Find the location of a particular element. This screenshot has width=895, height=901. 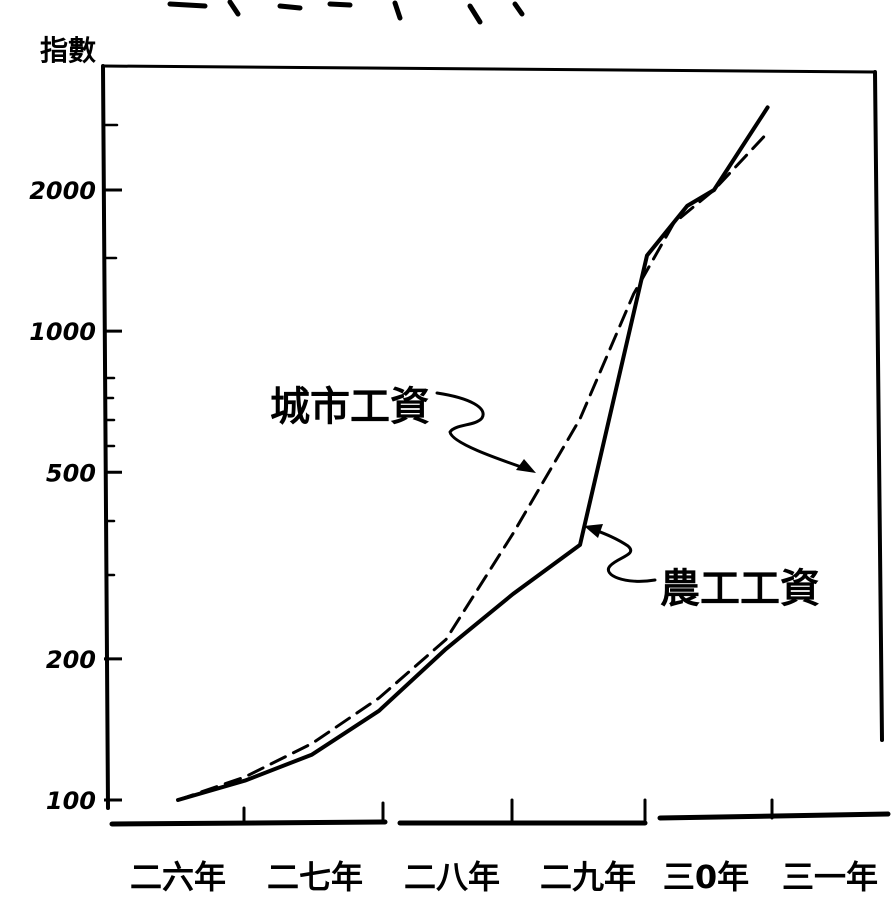

frame-left is located at coordinates (105, 437).